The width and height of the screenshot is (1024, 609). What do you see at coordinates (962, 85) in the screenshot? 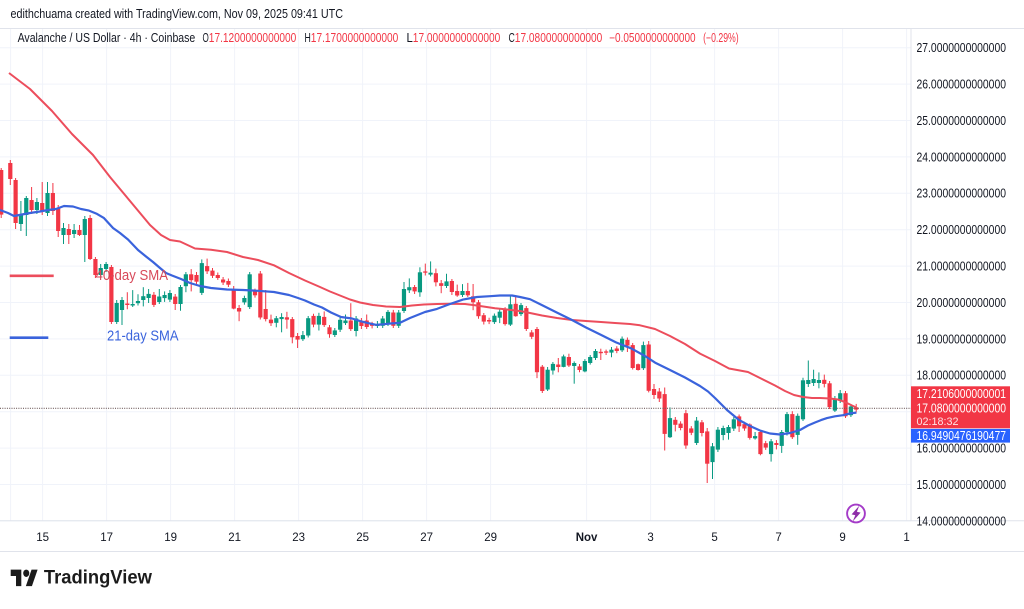
I see `svg-text: 26.0000000000000` at bounding box center [962, 85].